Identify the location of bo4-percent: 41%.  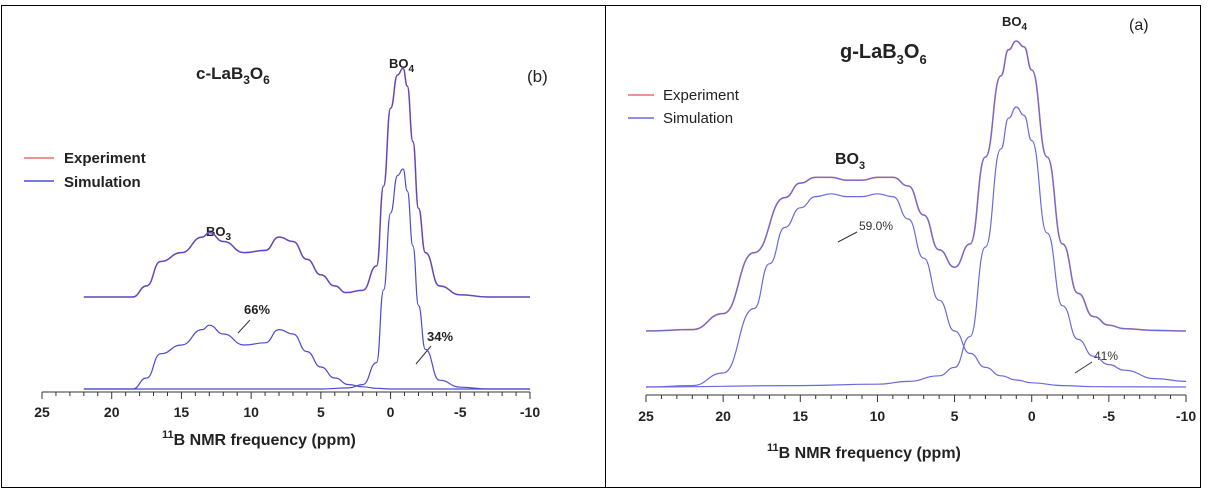
(1106, 356).